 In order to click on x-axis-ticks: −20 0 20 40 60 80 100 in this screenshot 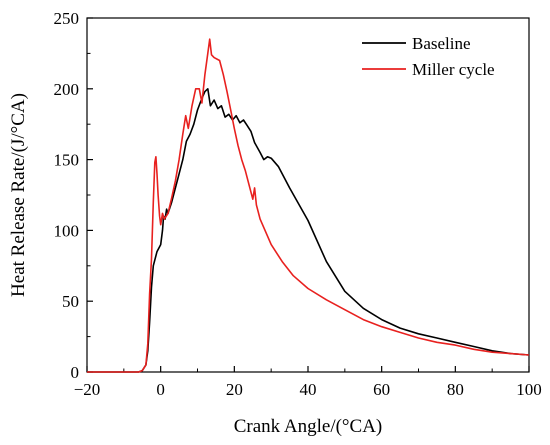, I will do `click(308, 382)`.